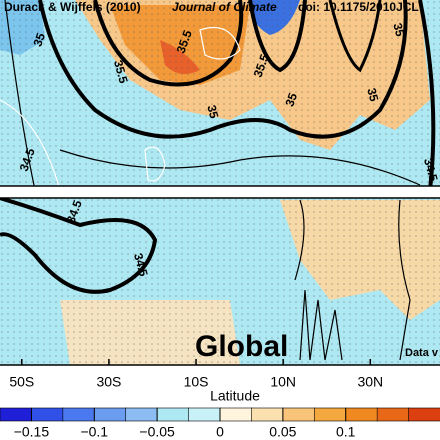 The width and height of the screenshot is (440, 440). I want to click on panel-separator, so click(220, 192).